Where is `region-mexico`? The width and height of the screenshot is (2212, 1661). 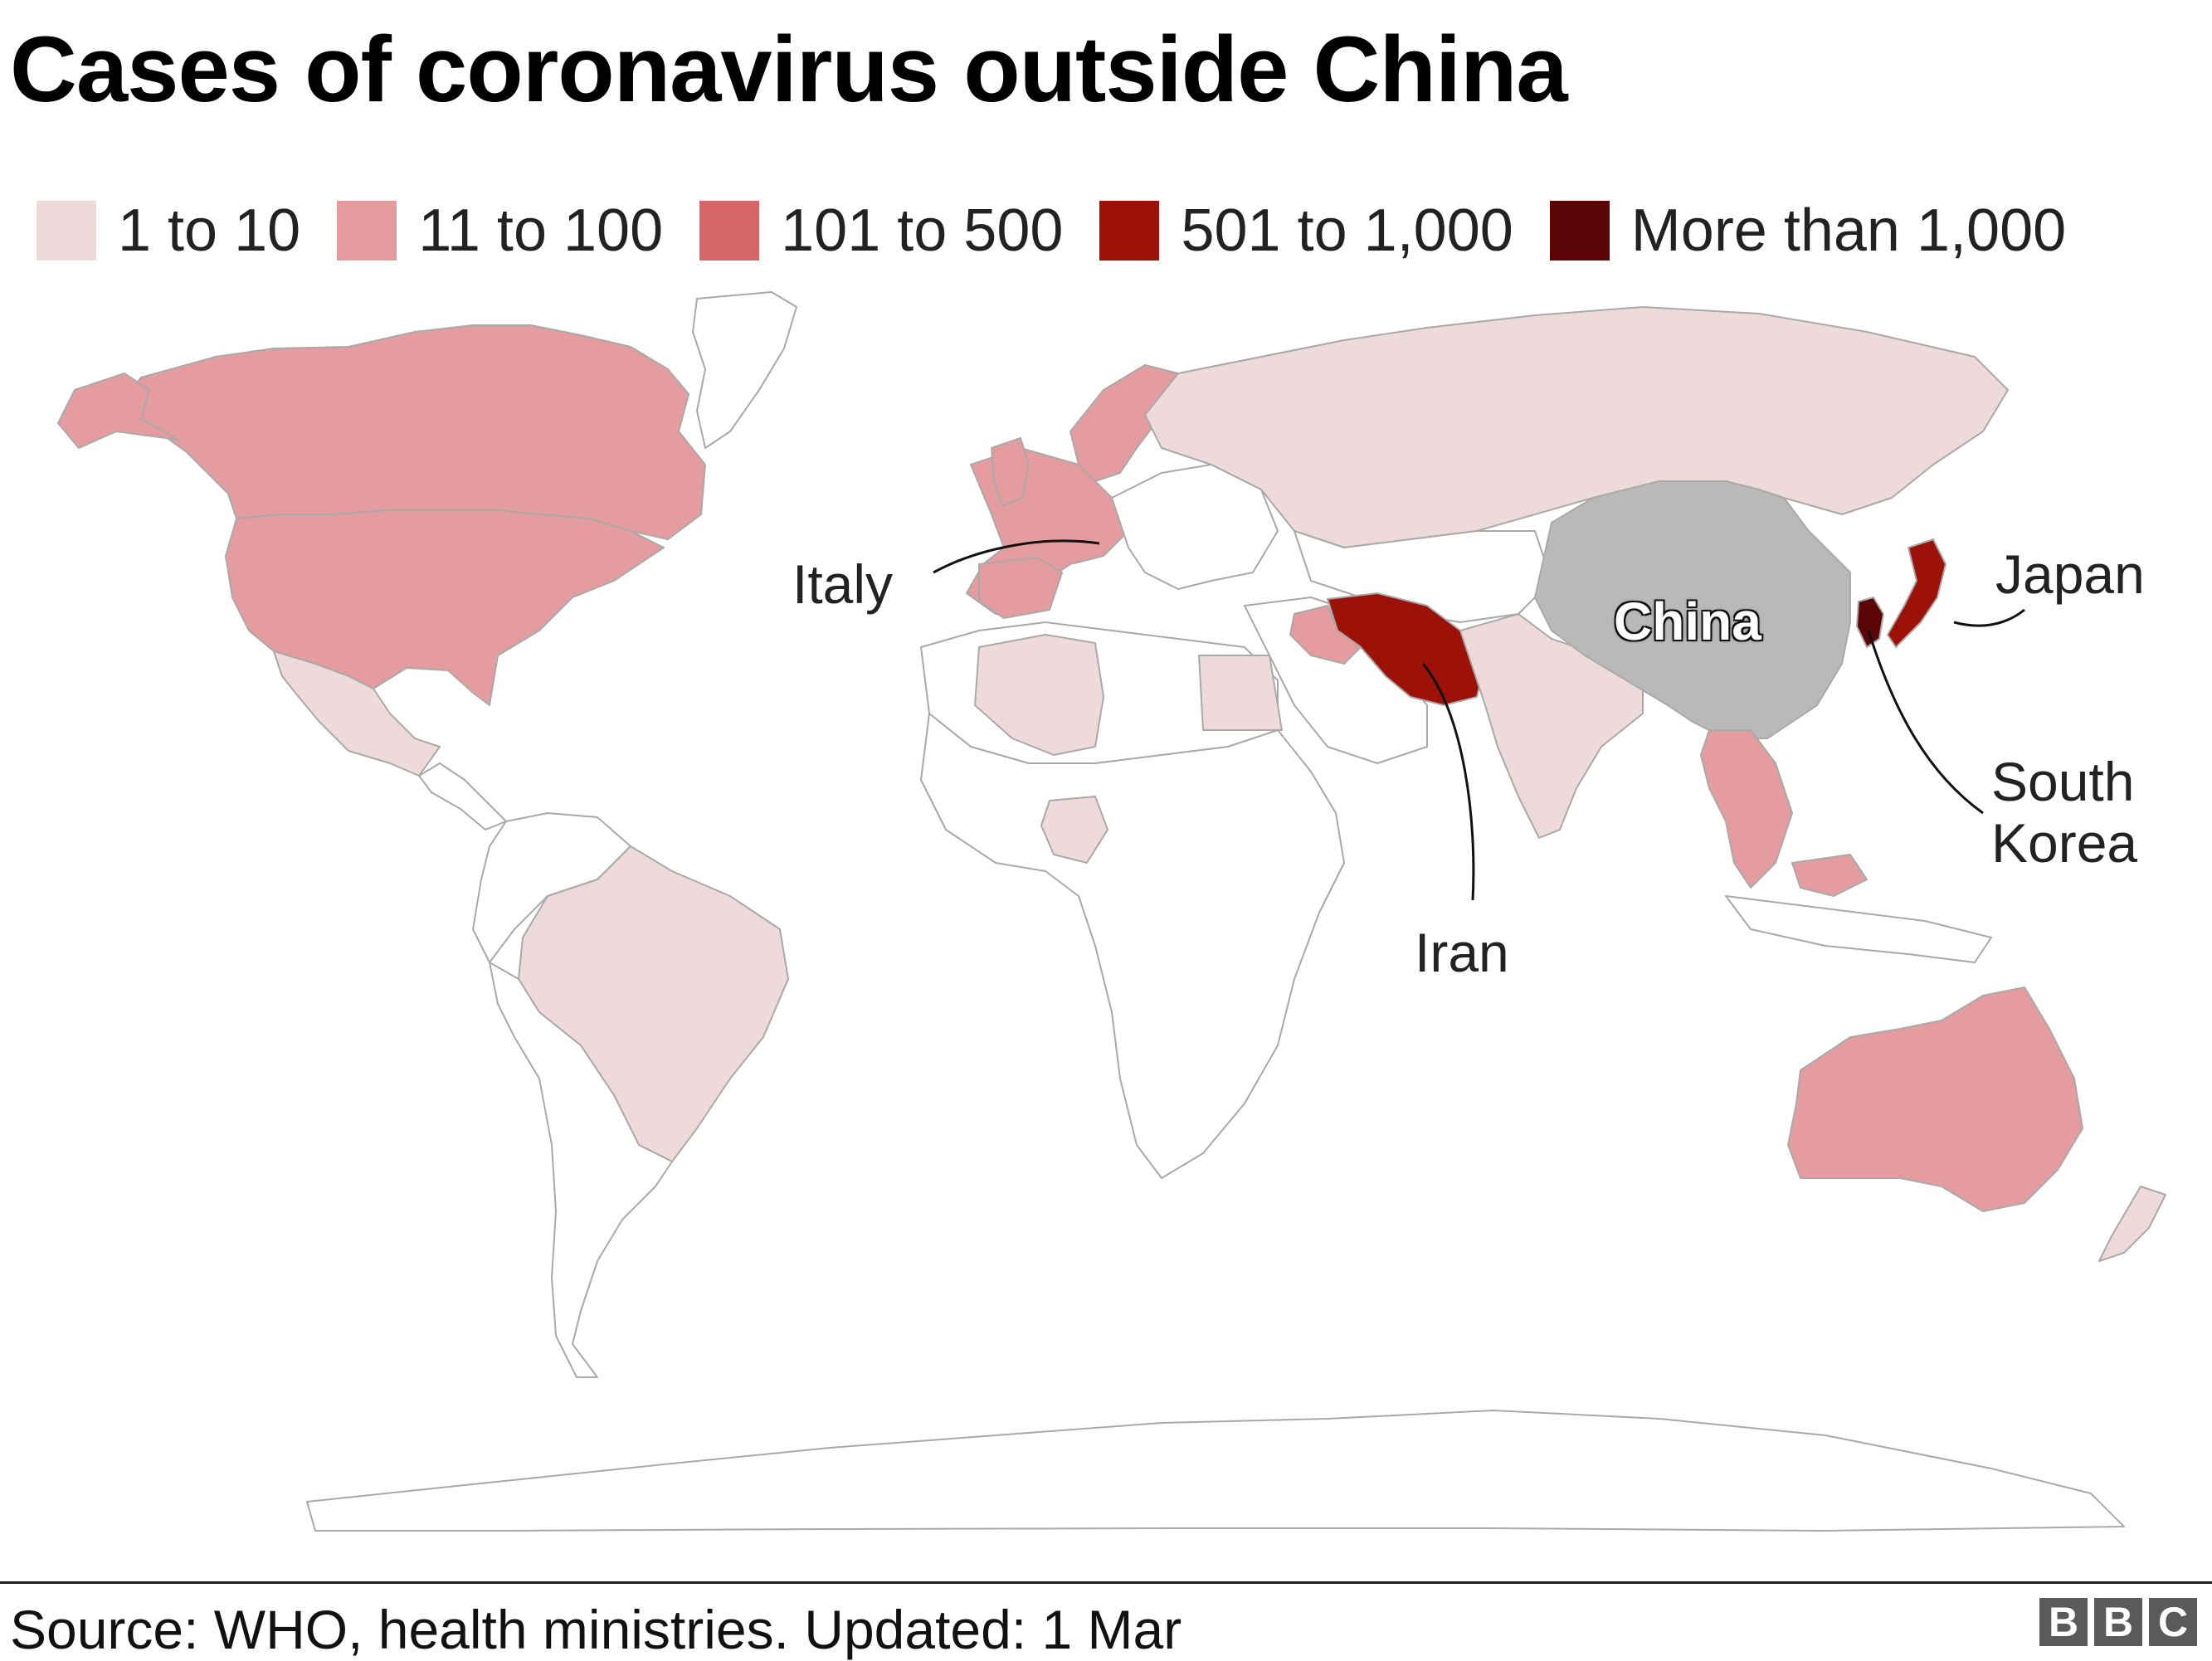 region-mexico is located at coordinates (357, 713).